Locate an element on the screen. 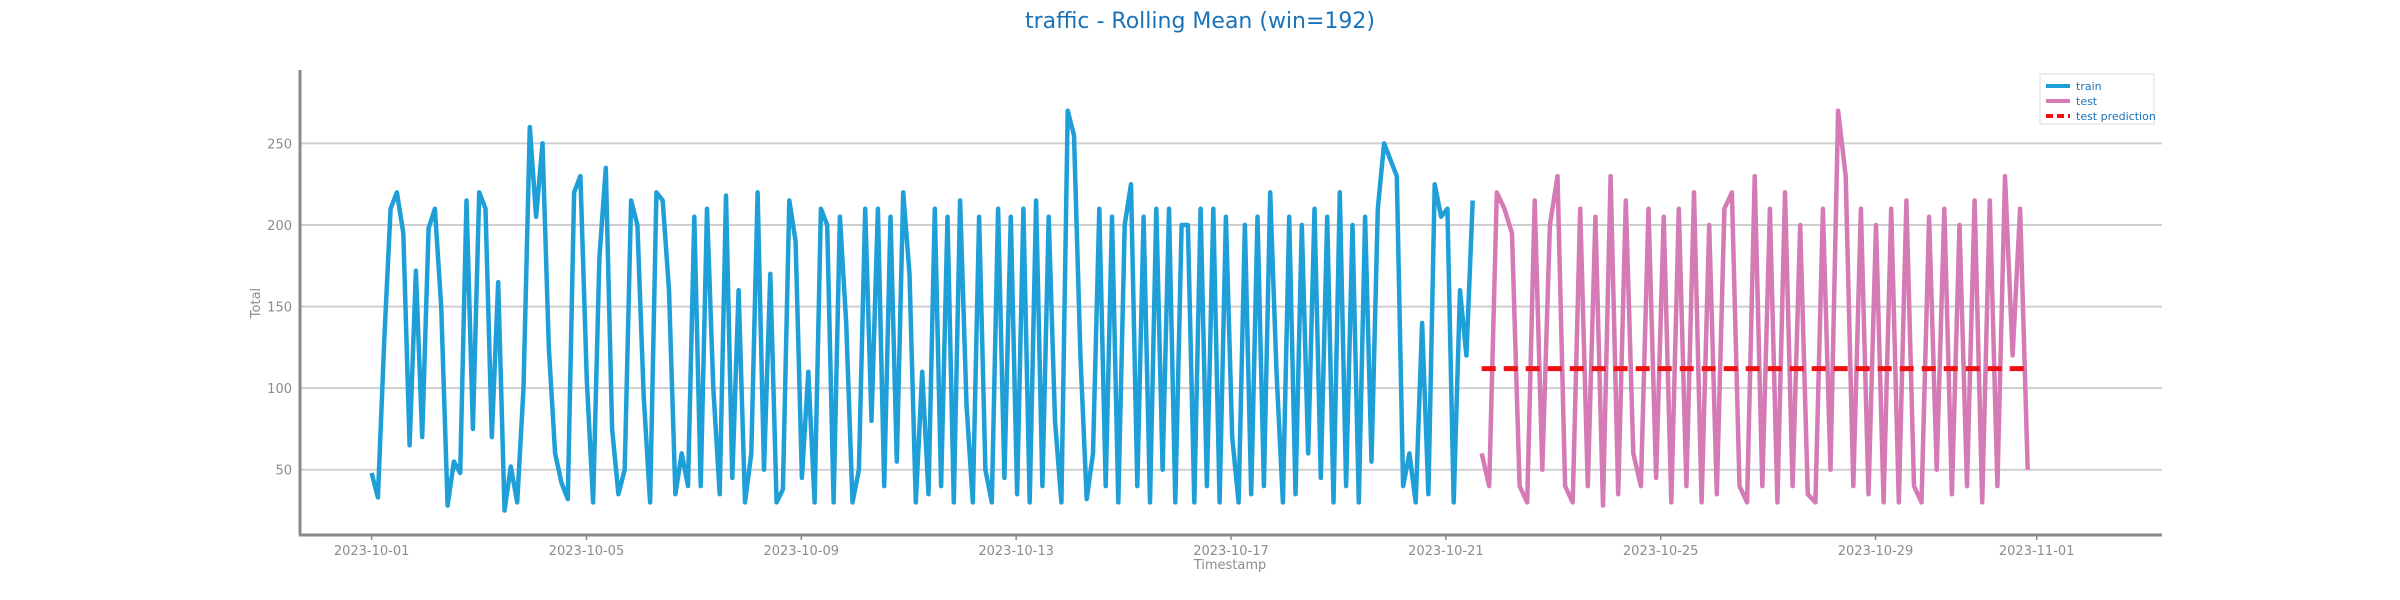 The height and width of the screenshot is (600, 2400). x-tick-label: 2023-10-01 is located at coordinates (372, 551).